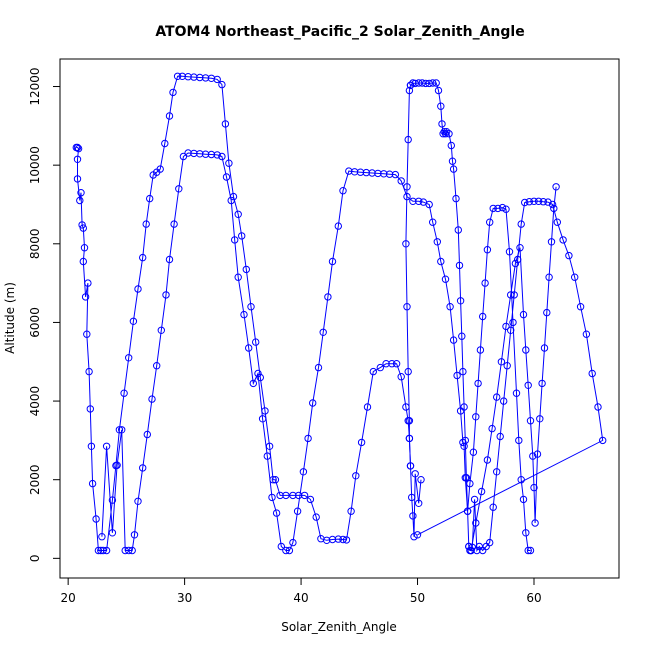 The image size is (650, 650). I want to click on series-line, so click(408, 275).